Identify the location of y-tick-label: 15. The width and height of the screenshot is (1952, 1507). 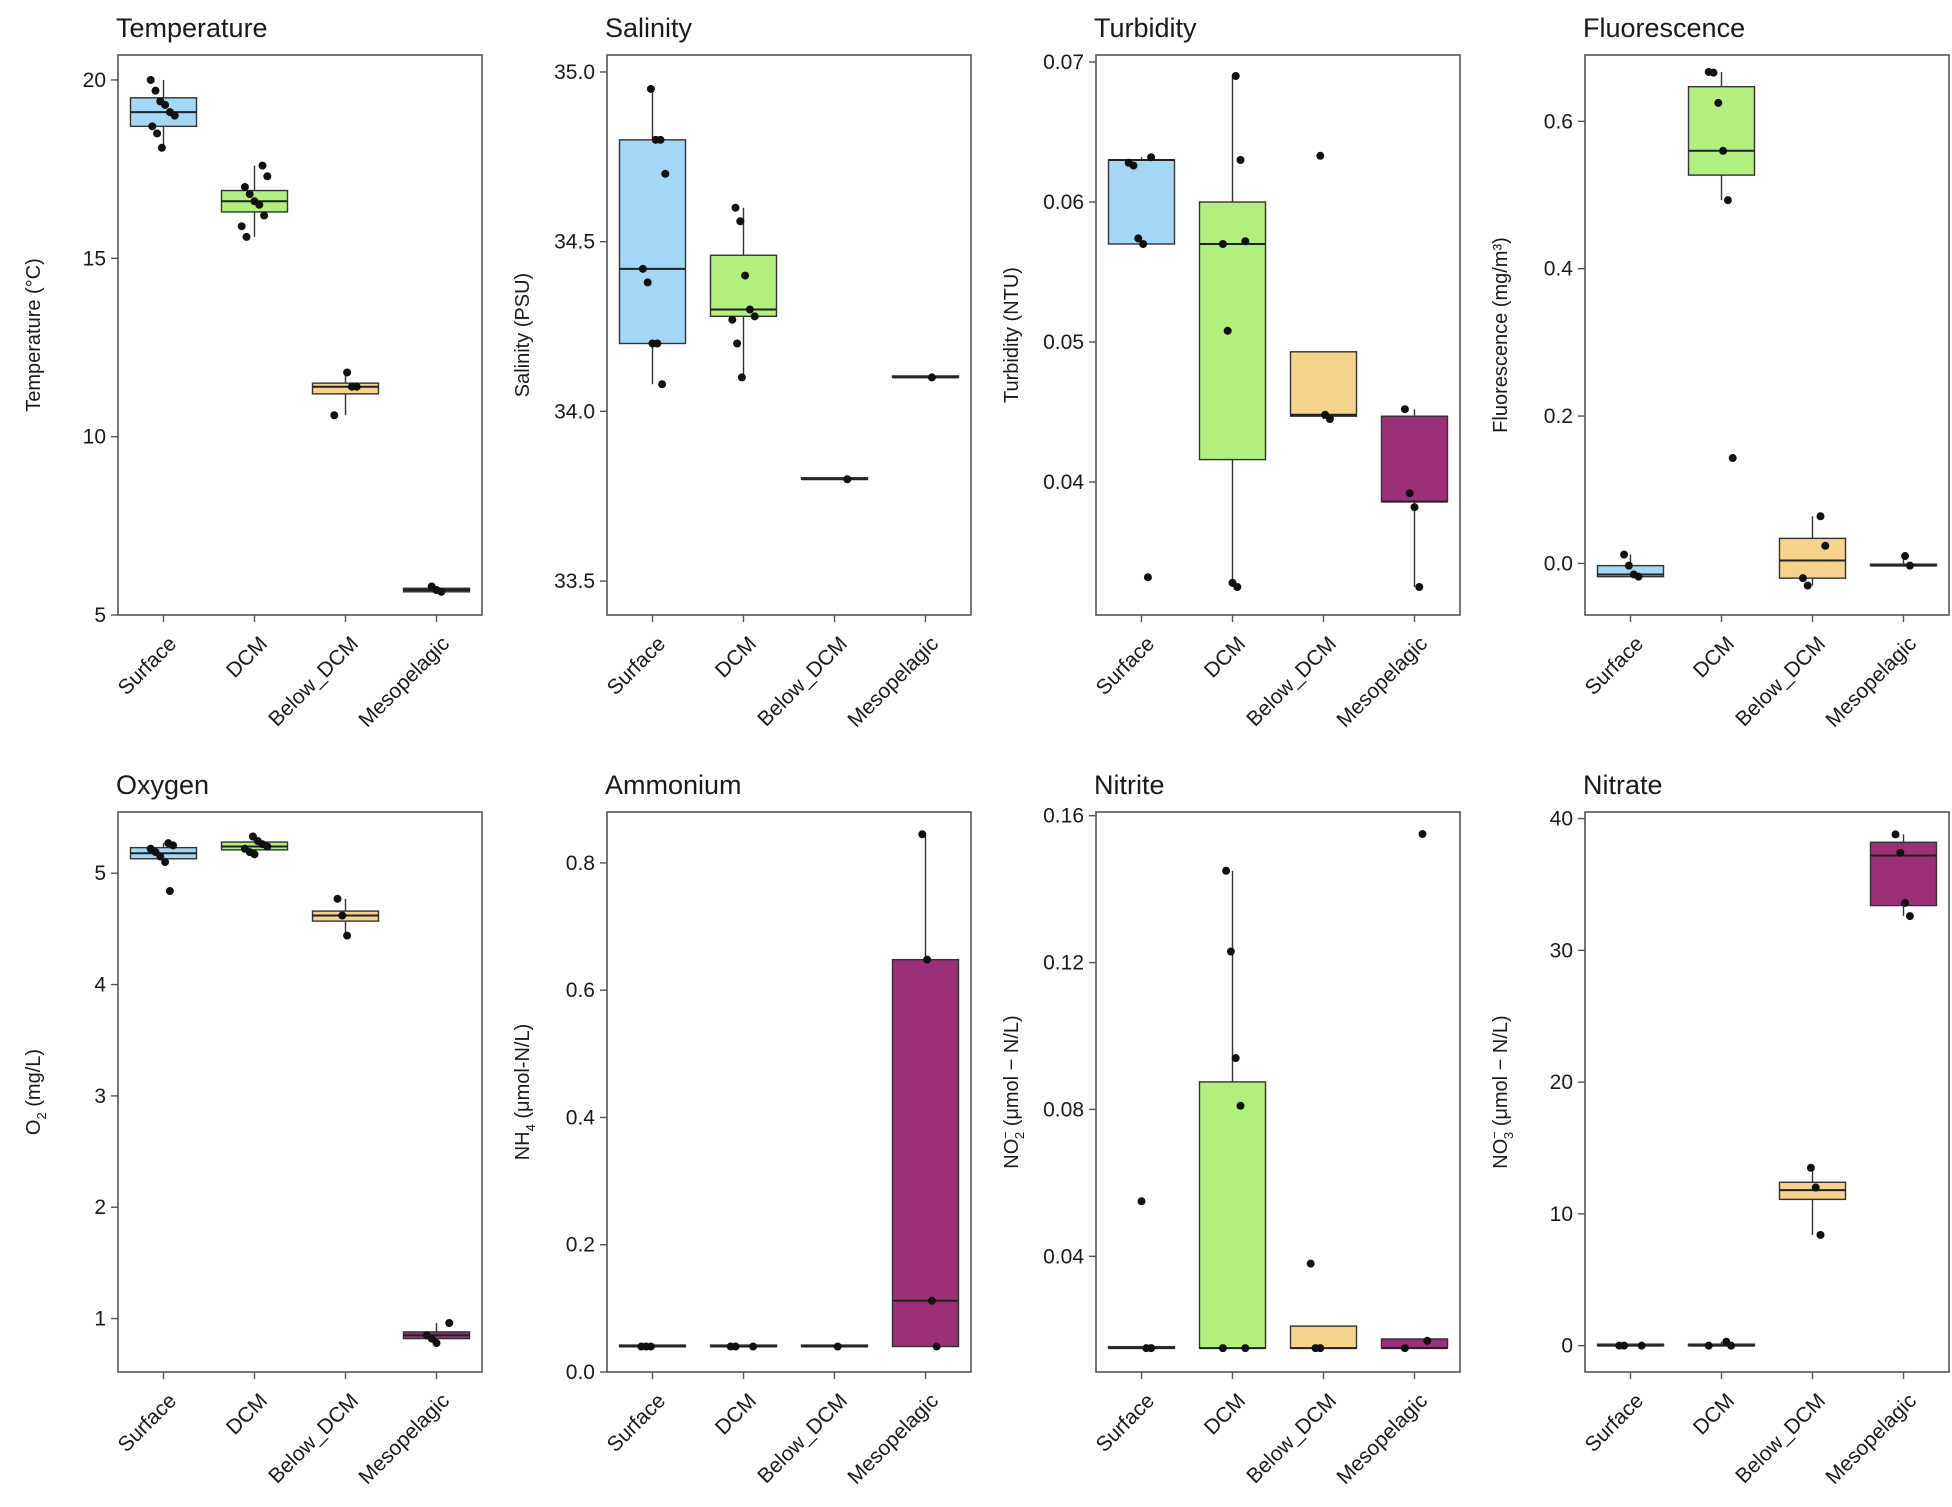
(94, 258).